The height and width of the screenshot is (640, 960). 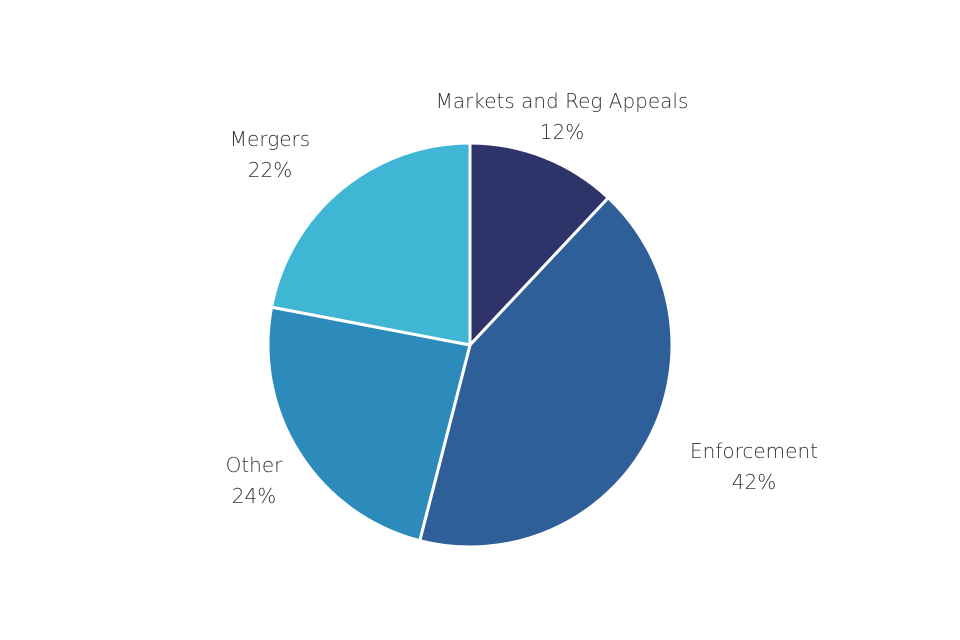 What do you see at coordinates (371, 244) in the screenshot?
I see `pie-slice-mergers` at bounding box center [371, 244].